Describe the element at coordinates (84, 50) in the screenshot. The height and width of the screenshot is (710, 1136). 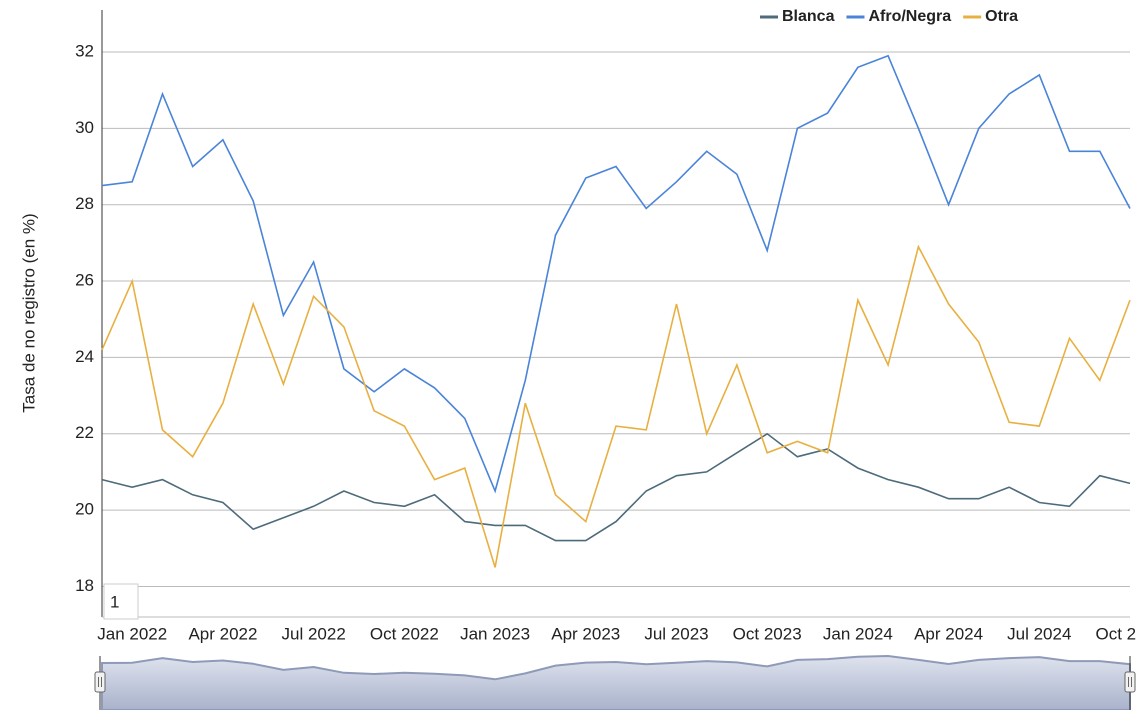
I see `y-tick-label: 32` at that location.